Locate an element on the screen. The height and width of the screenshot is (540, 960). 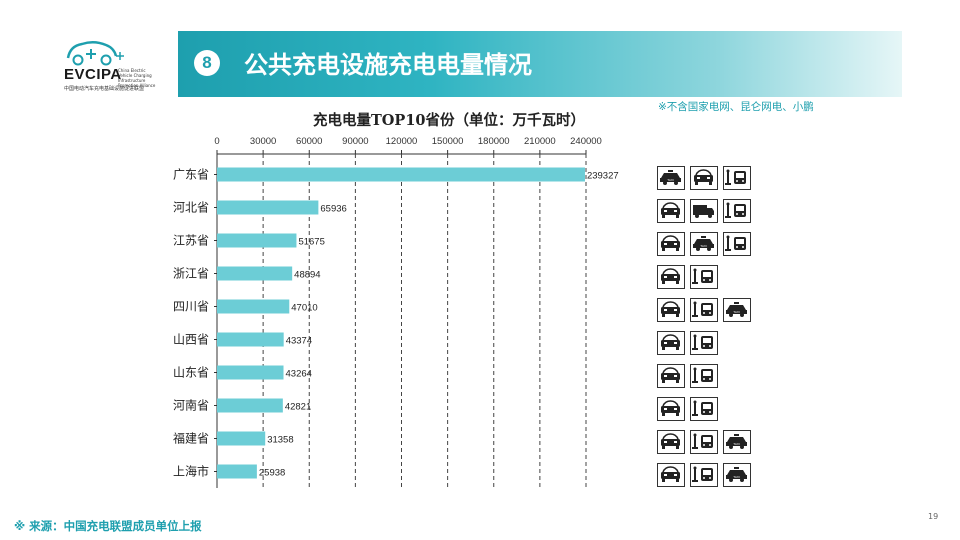
category-label: 广东省 is located at coordinates (191, 175).